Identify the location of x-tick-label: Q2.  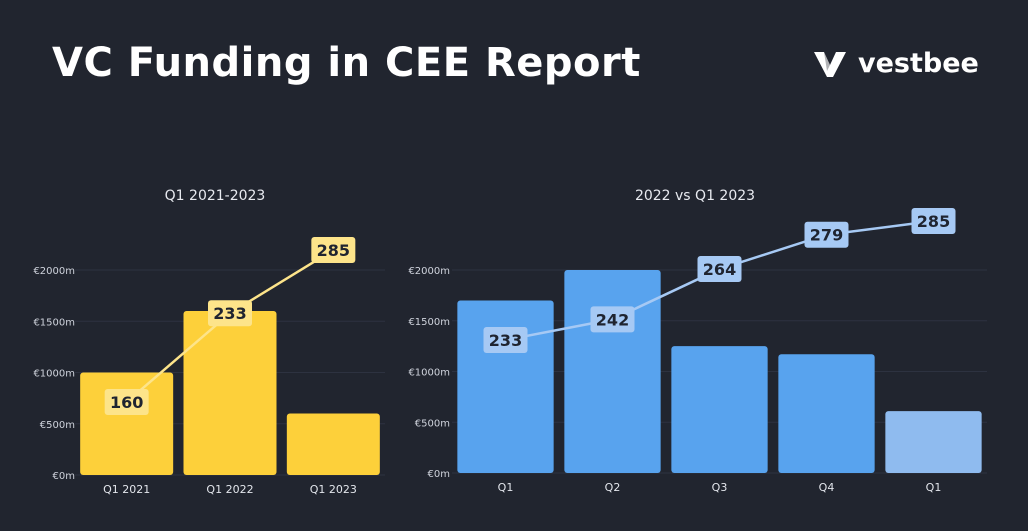
(613, 487).